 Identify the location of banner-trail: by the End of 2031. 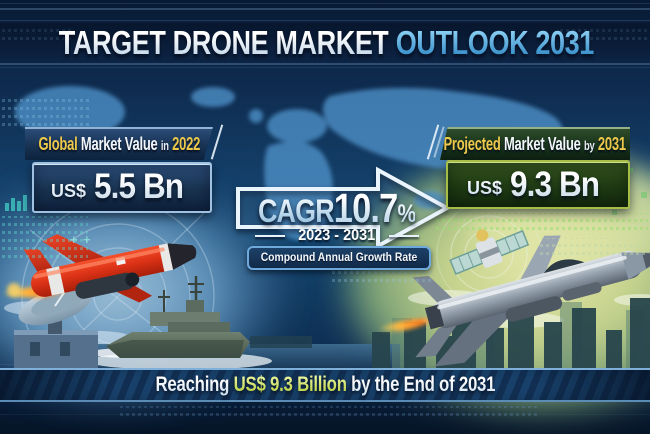
(422, 384).